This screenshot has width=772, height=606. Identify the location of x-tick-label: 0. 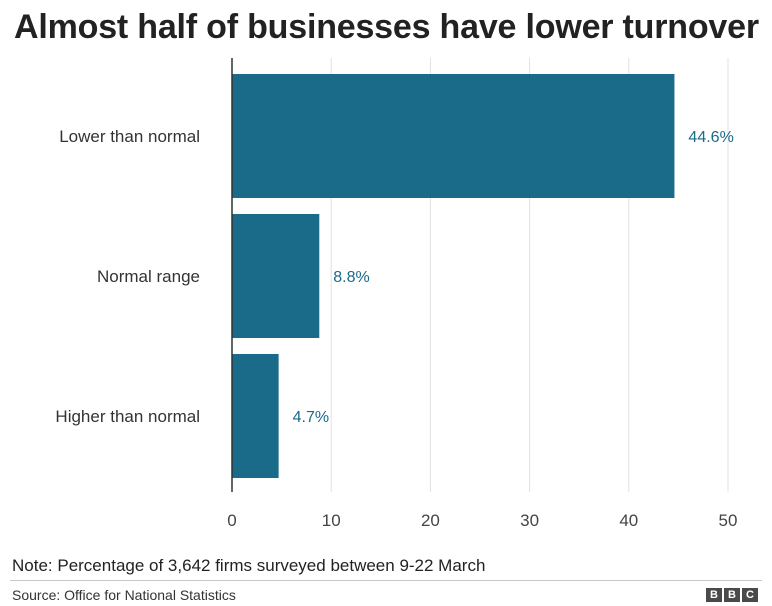
(231, 520).